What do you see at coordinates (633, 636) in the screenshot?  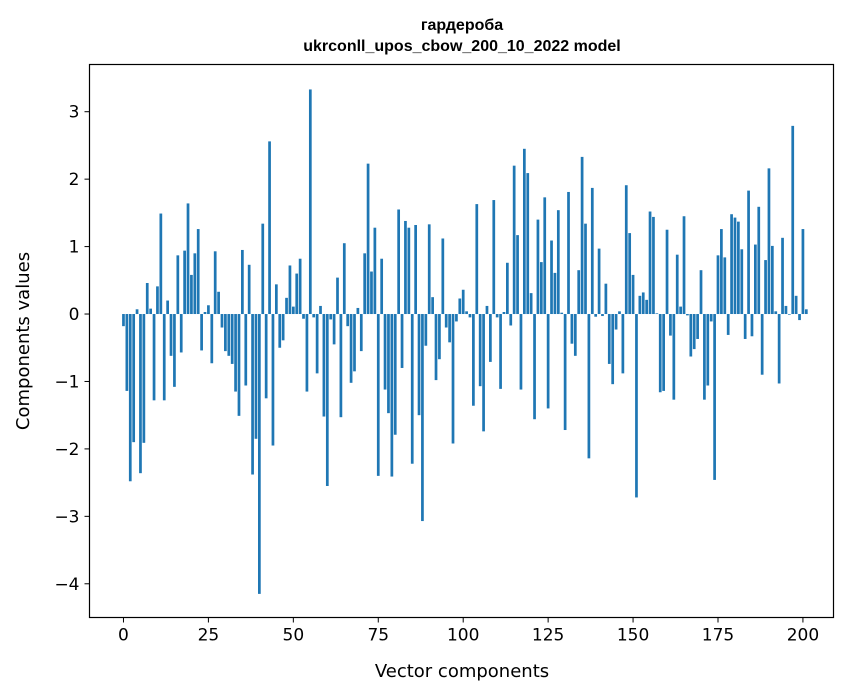 I see `x-tick-label: 150` at bounding box center [633, 636].